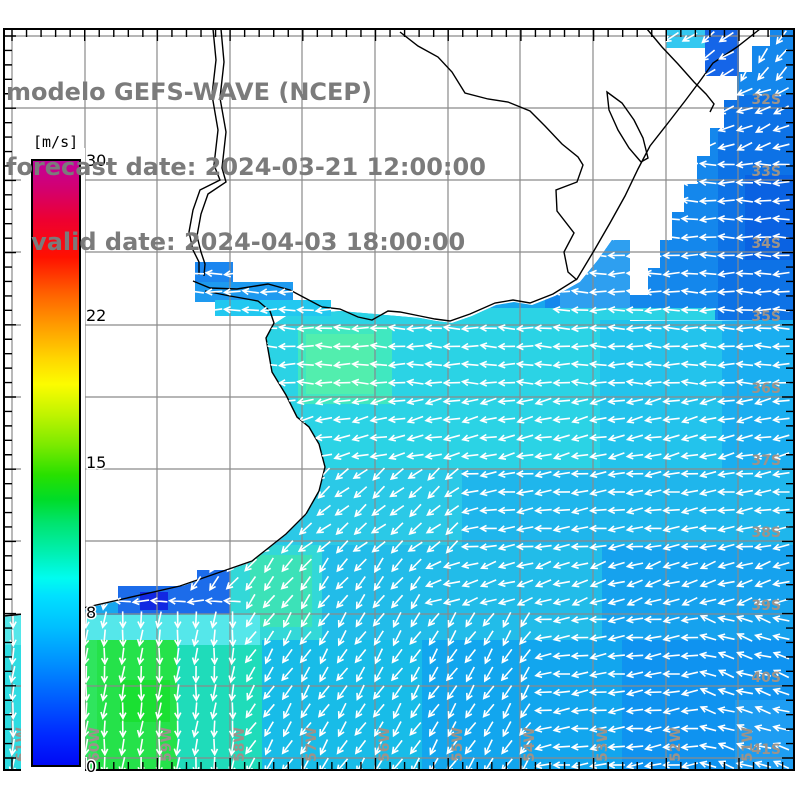  I want to click on colorbar-tick-label: 15, so click(96, 462).